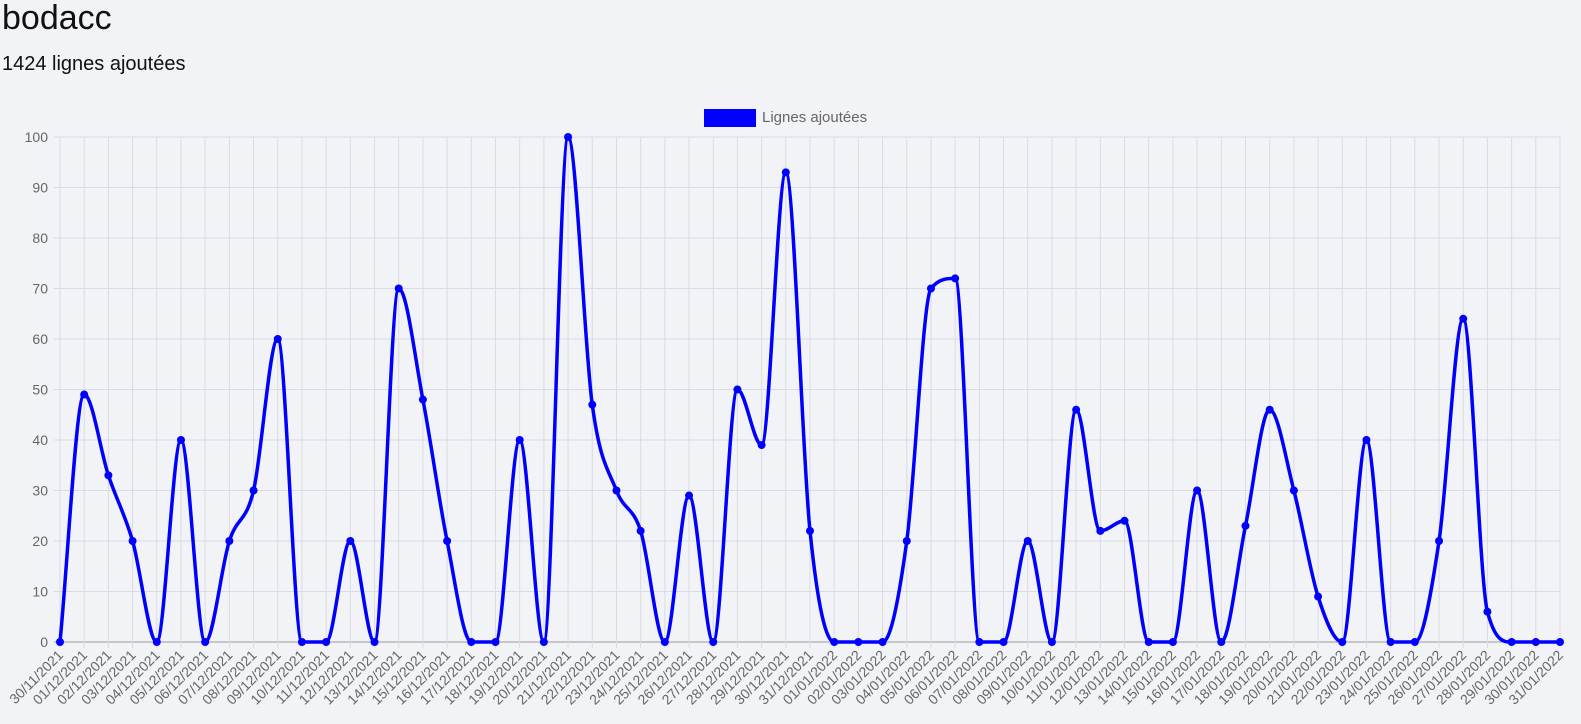  Describe the element at coordinates (94, 64) in the screenshot. I see `page-subtitle: 1424 lignes ajoutées` at that location.